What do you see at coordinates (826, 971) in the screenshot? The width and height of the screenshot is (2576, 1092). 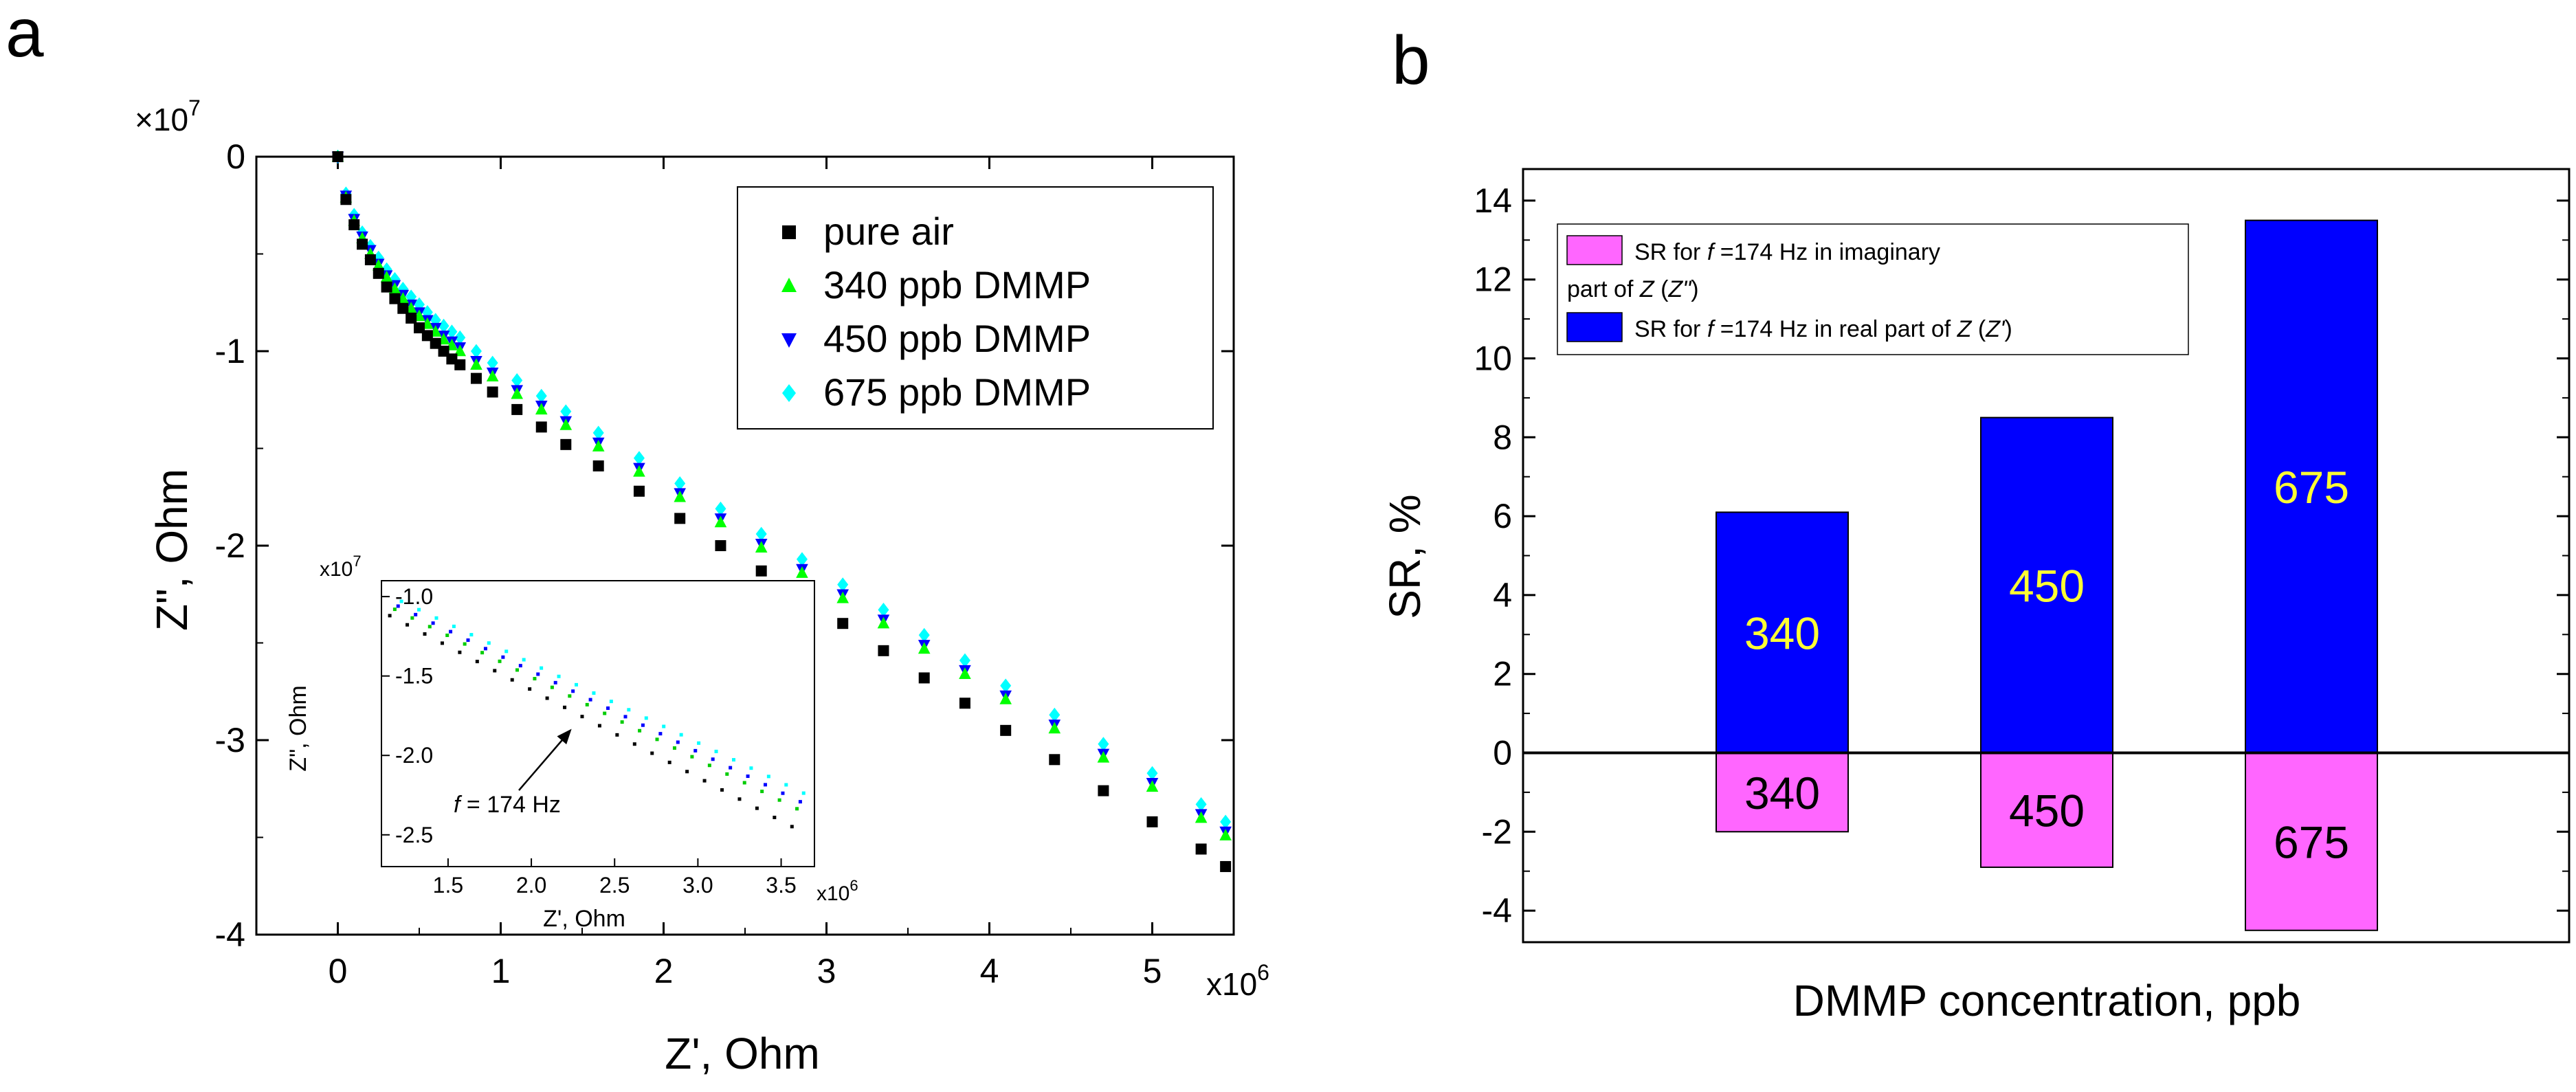 I see `panel-a-x-tick-label: 3` at bounding box center [826, 971].